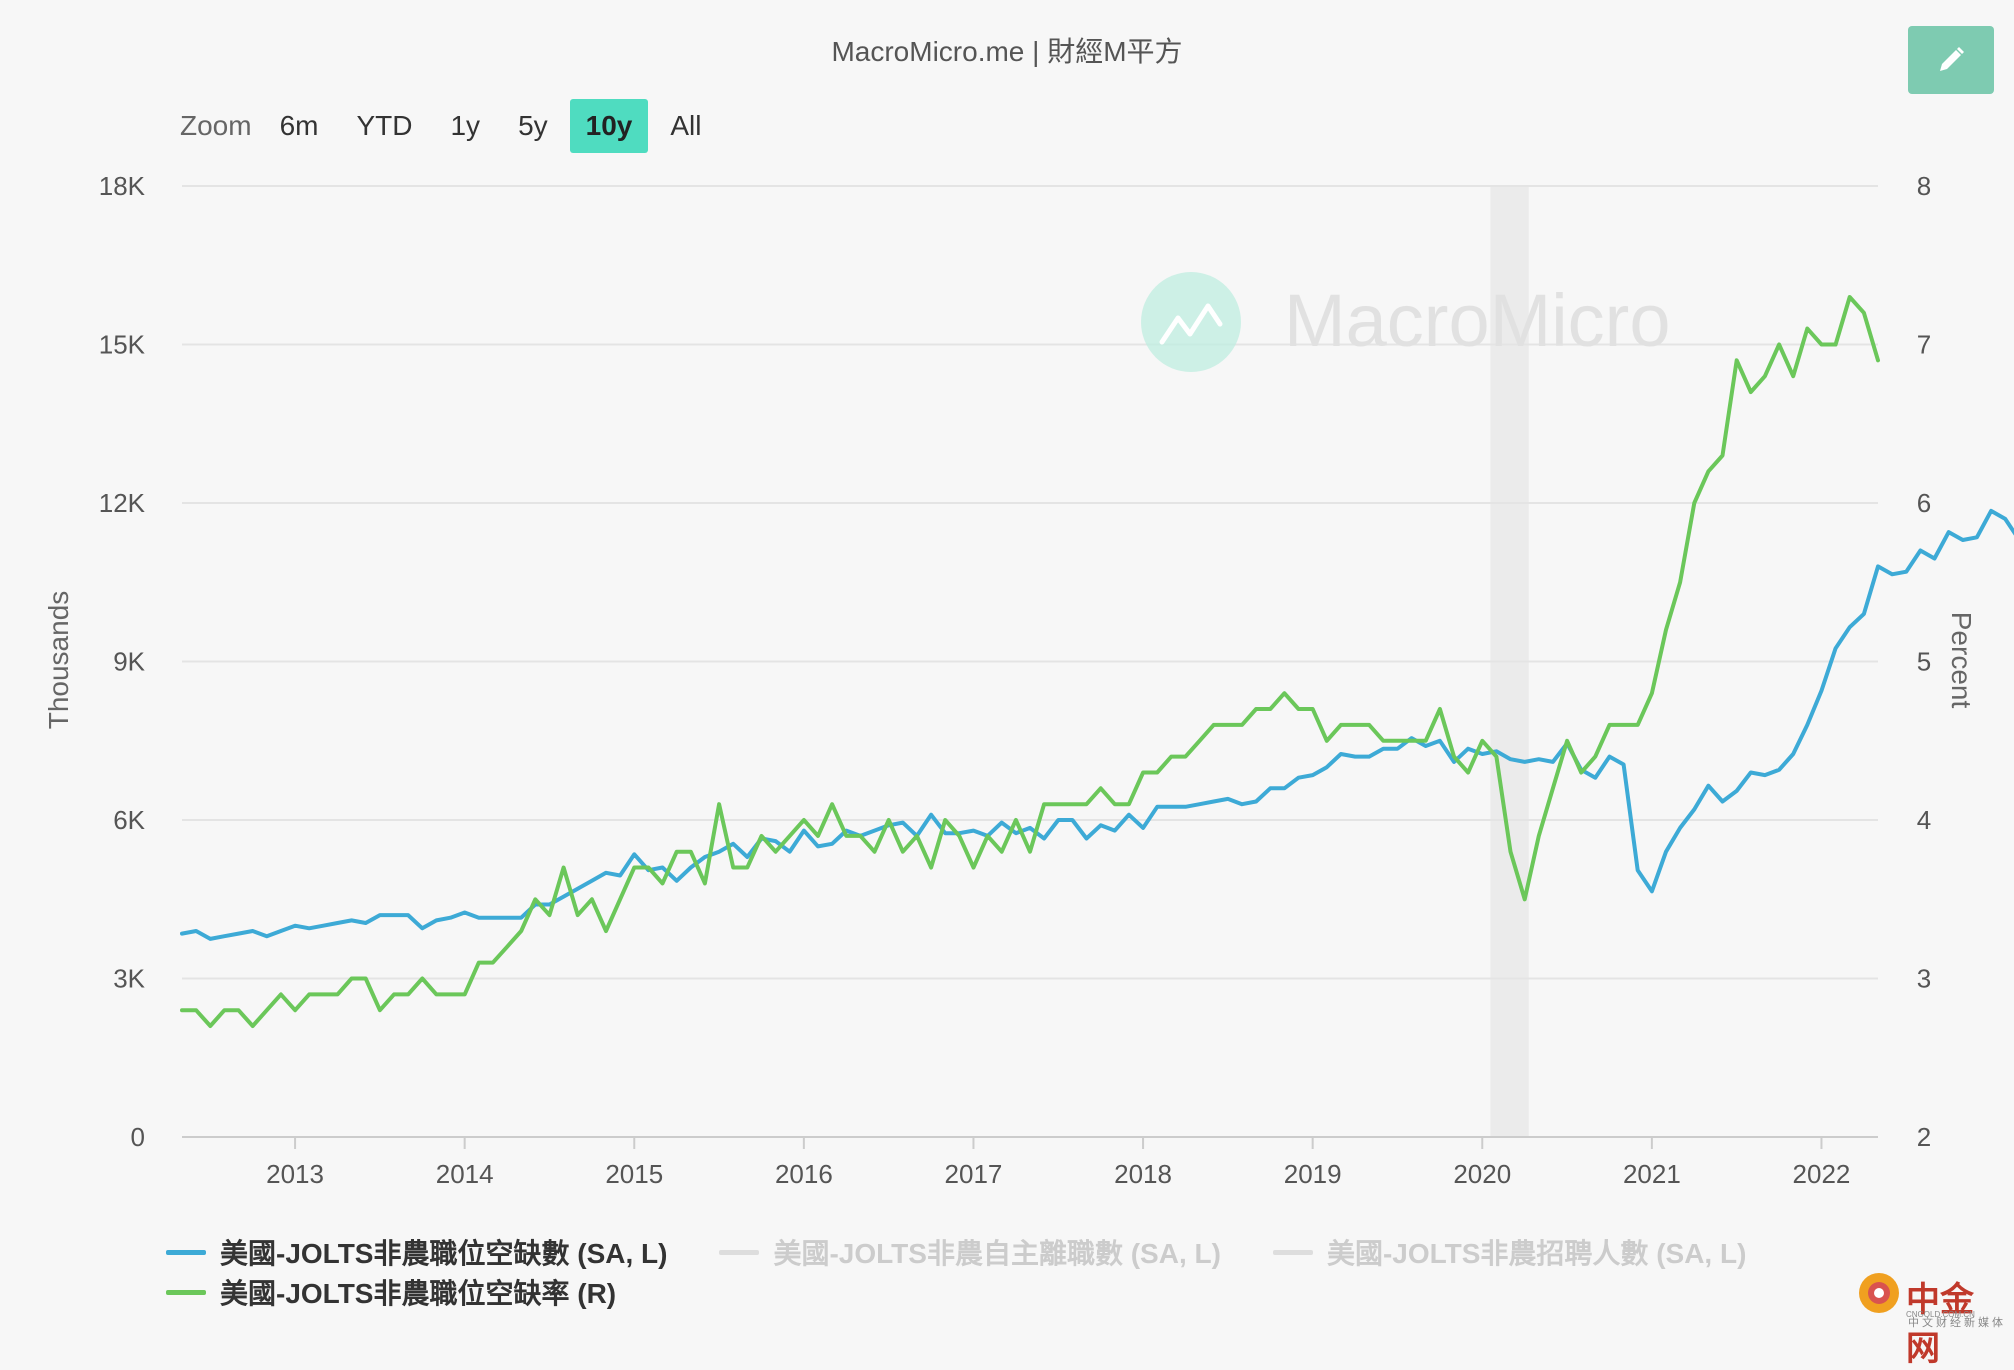 This screenshot has width=2014, height=1370. What do you see at coordinates (186, 1252) in the screenshot?
I see `legend-swatch-openings` at bounding box center [186, 1252].